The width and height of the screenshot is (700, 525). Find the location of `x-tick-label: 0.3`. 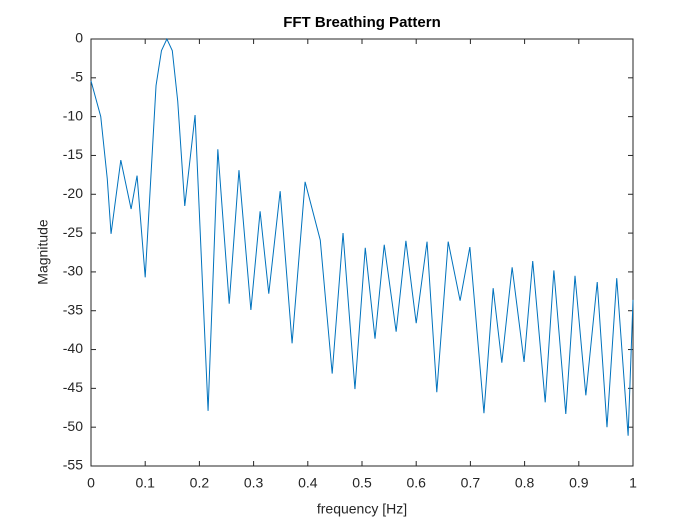

x-tick-label: 0.3 is located at coordinates (254, 483).